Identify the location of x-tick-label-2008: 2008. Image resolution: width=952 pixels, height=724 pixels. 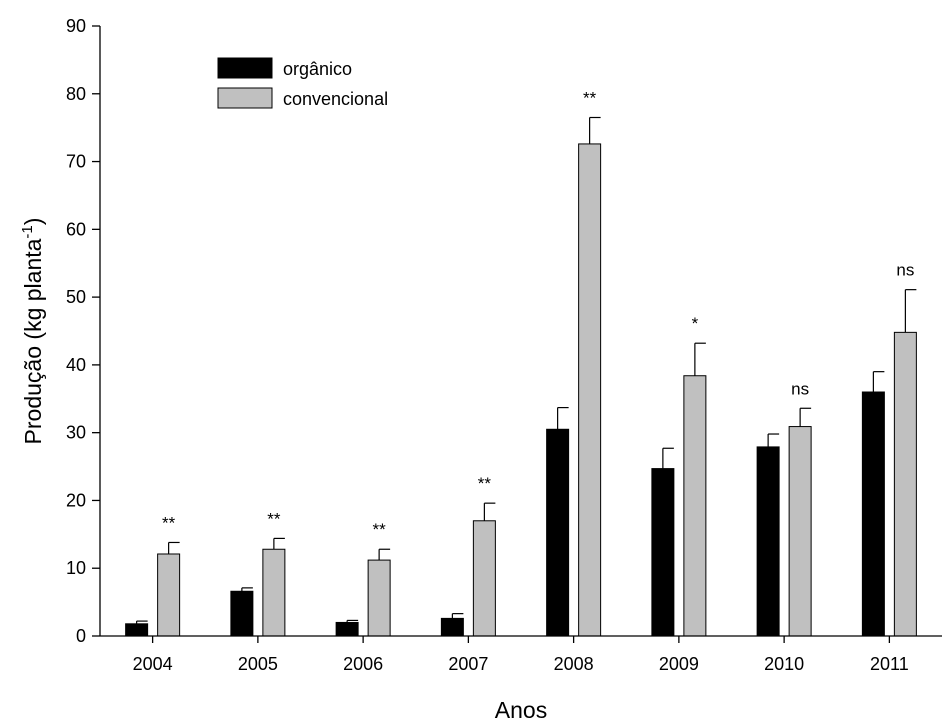
(574, 664).